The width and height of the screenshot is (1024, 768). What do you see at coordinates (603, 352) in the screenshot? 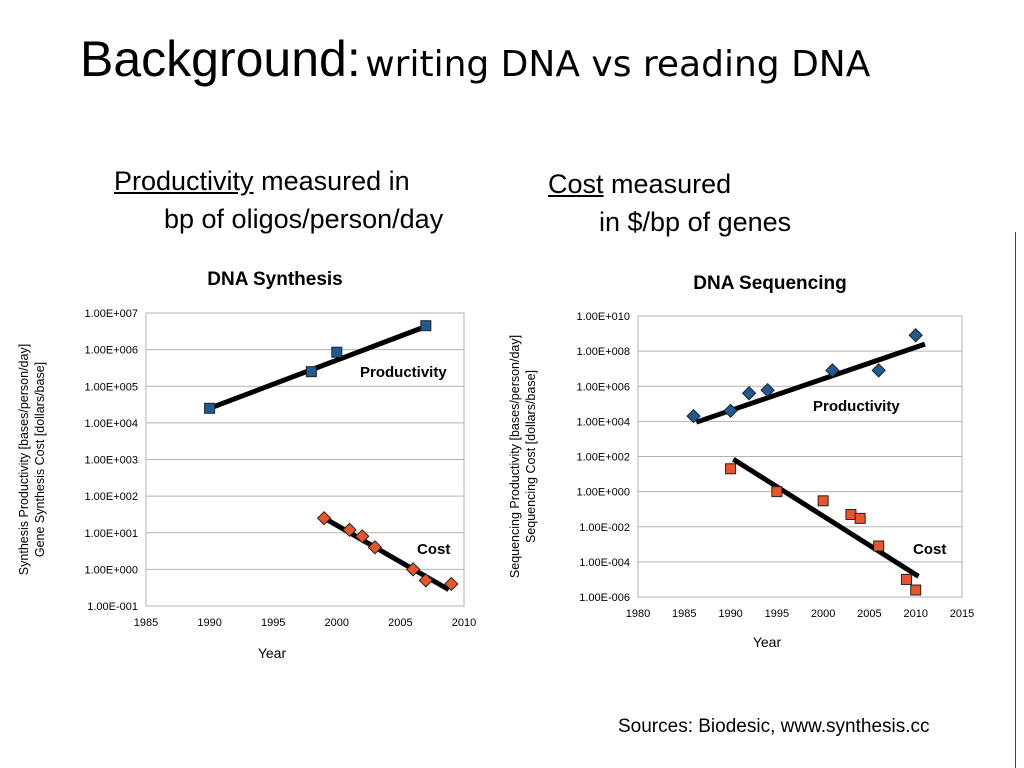
I see `y-tick-label: 1.00E+008` at bounding box center [603, 352].